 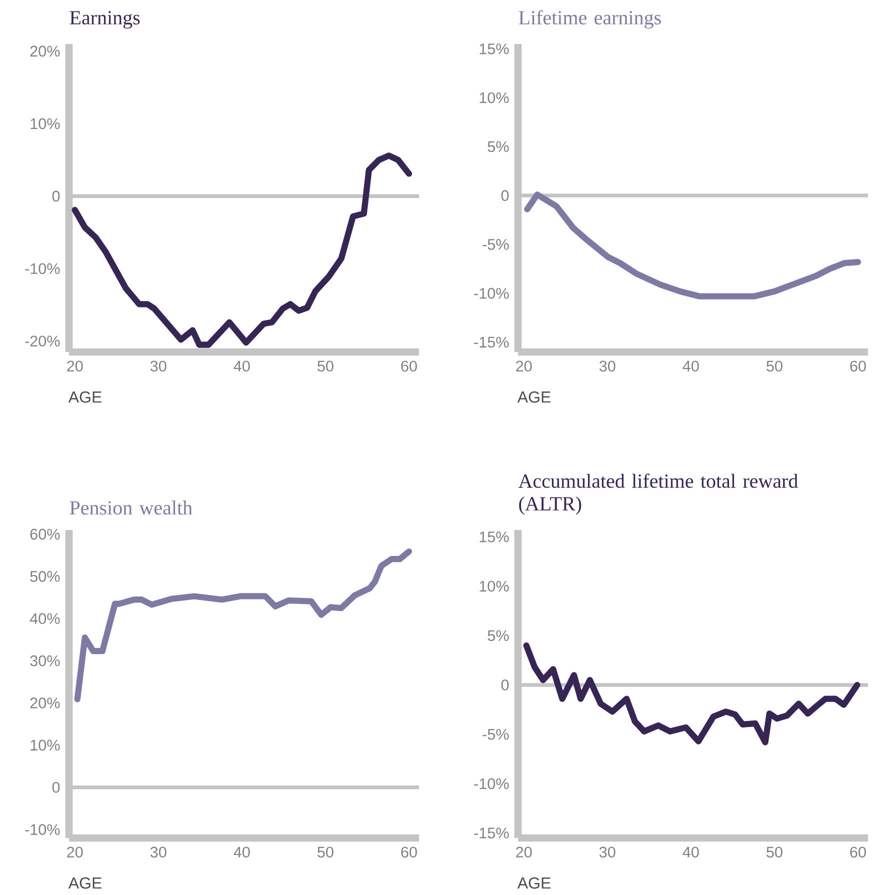 What do you see at coordinates (45, 534) in the screenshot?
I see `y-tick-label: 60%` at bounding box center [45, 534].